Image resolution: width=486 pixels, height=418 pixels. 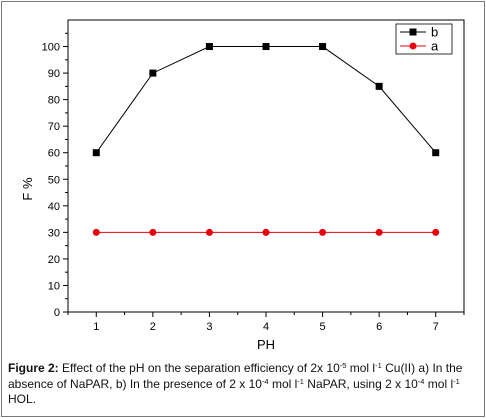 What do you see at coordinates (96, 327) in the screenshot?
I see `x-tick-label: 1` at bounding box center [96, 327].